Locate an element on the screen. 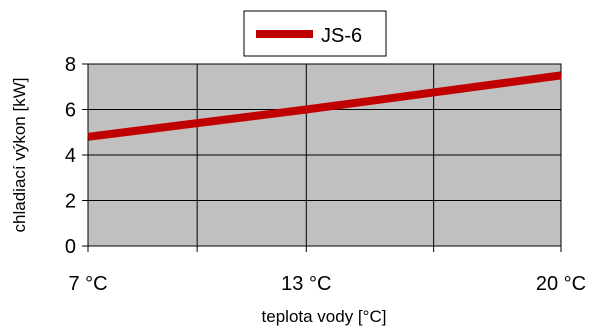 Image resolution: width=599 pixels, height=329 pixels. y-tick-label: 0 is located at coordinates (70, 247).